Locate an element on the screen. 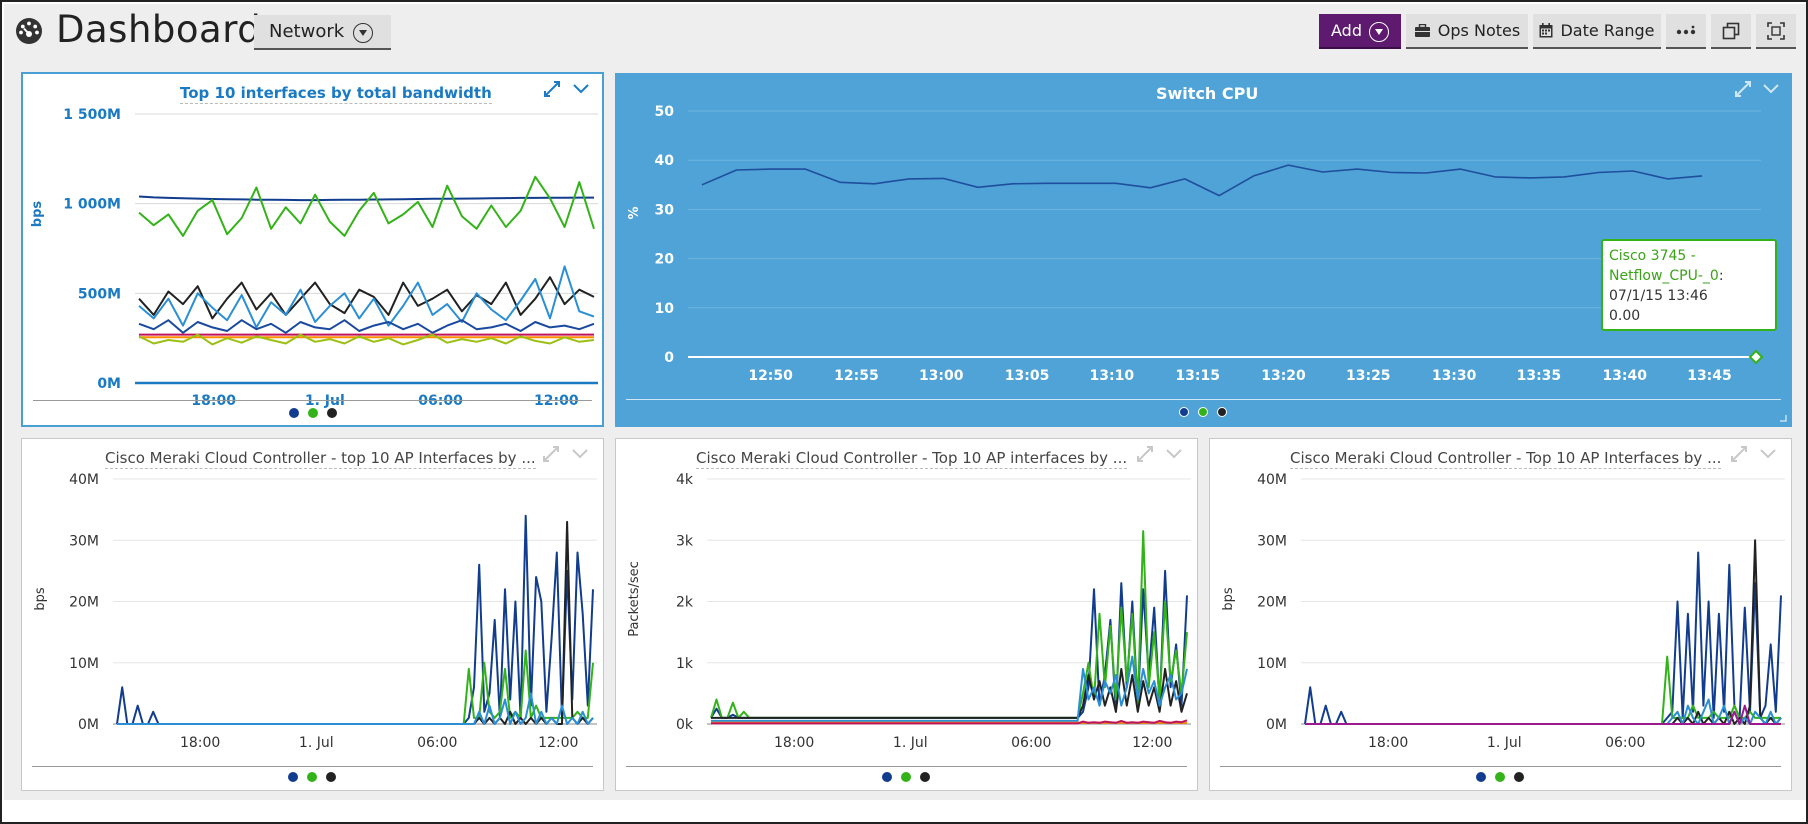 The width and height of the screenshot is (1808, 824). copy-icon is located at coordinates (1731, 30).